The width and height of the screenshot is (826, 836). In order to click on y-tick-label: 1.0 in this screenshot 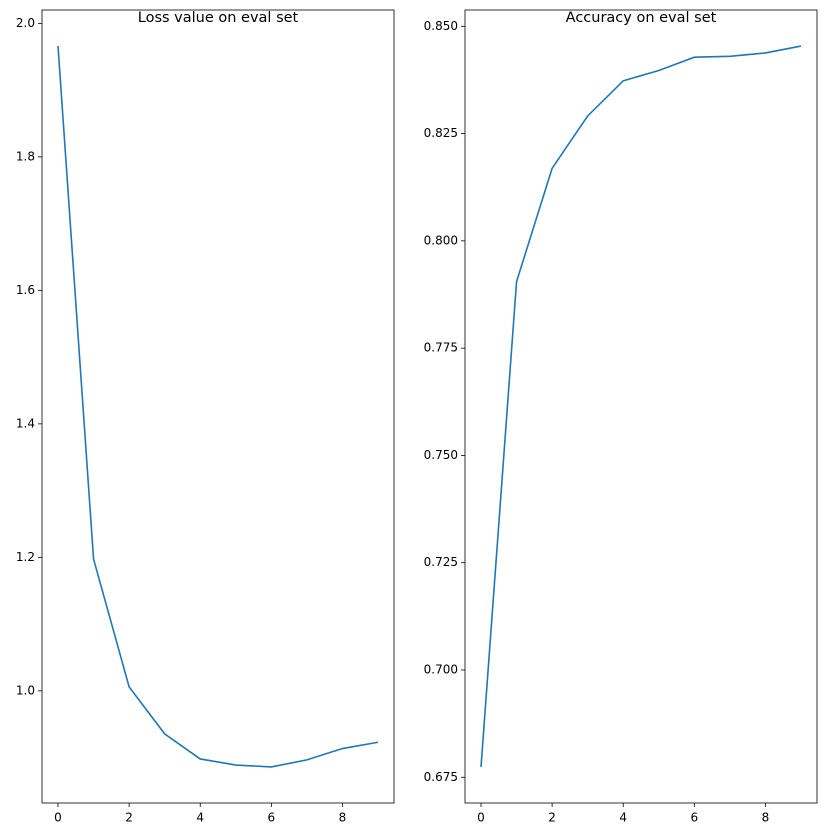, I will do `click(25, 690)`.